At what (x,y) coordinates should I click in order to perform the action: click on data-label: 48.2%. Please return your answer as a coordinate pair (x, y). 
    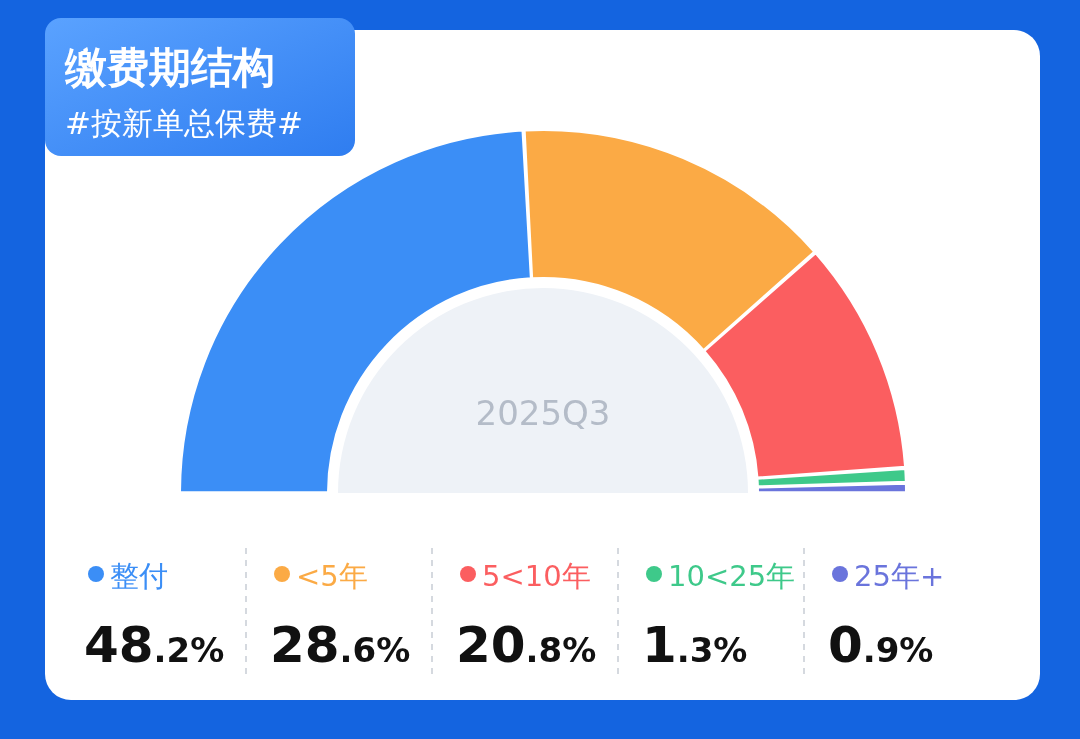
    Looking at the image, I should click on (154, 645).